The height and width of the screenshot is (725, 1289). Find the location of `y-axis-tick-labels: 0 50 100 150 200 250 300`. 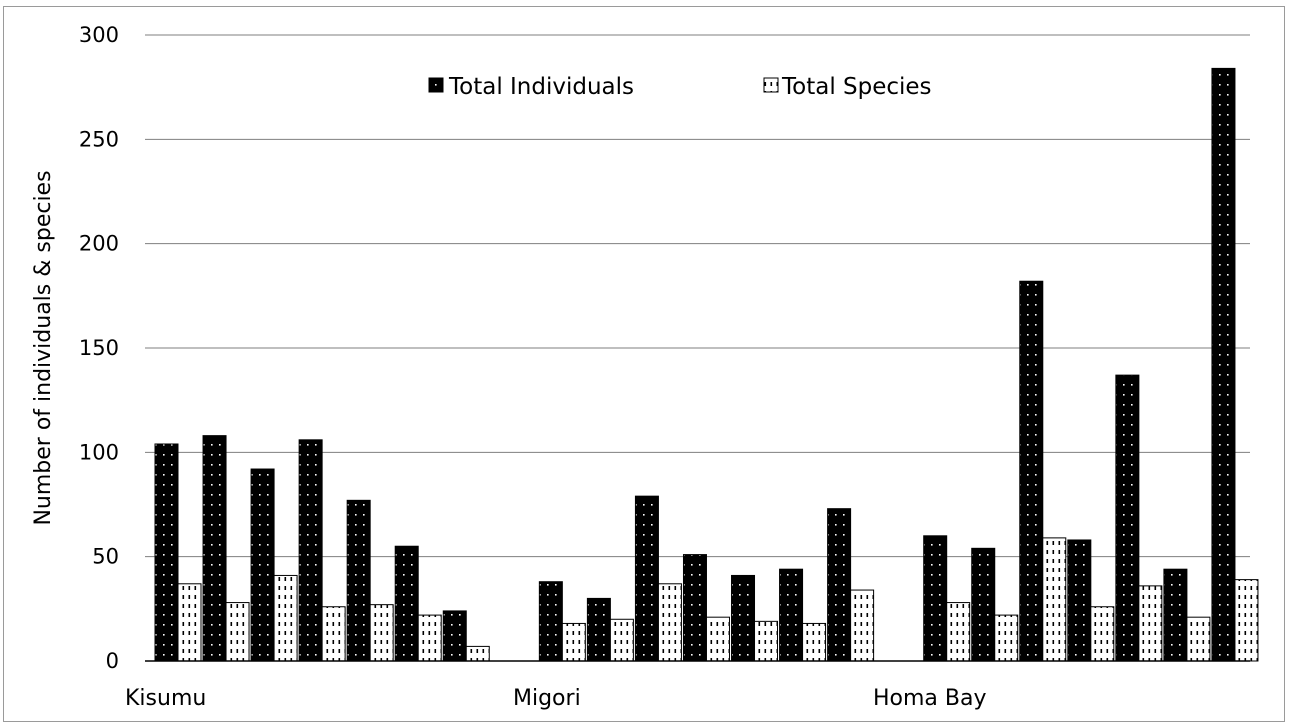

y-axis-tick-labels: 0 50 100 150 200 250 300 is located at coordinates (99, 348).